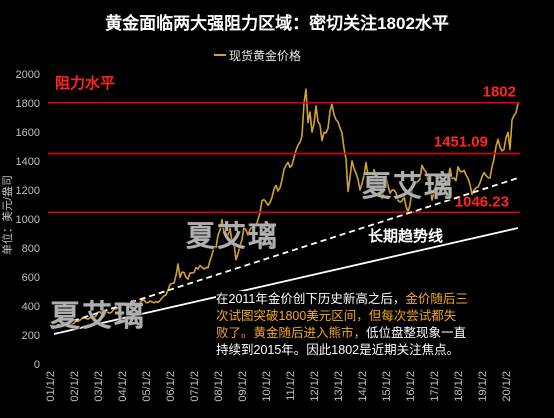  I want to click on y-tick-label: 1000, so click(28, 220).